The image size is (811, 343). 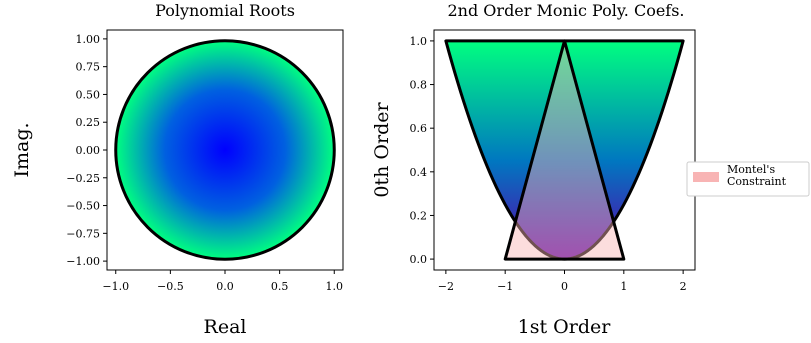 What do you see at coordinates (706, 177) in the screenshot?
I see `legend-swatch` at bounding box center [706, 177].